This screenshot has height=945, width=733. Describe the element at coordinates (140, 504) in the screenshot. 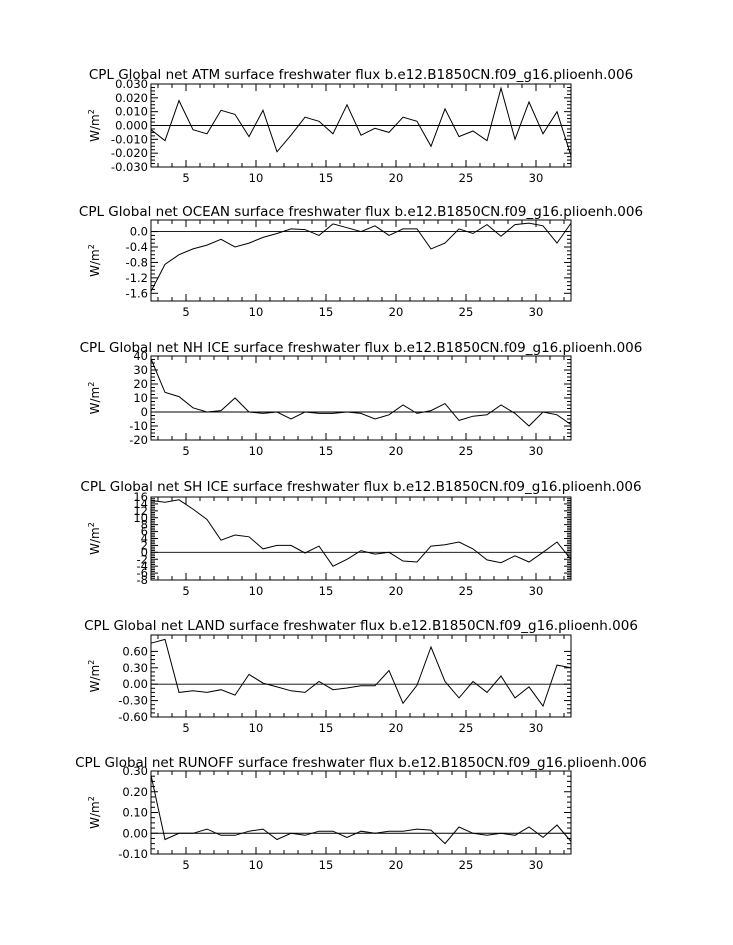

I see `y-tick-label: 14` at that location.